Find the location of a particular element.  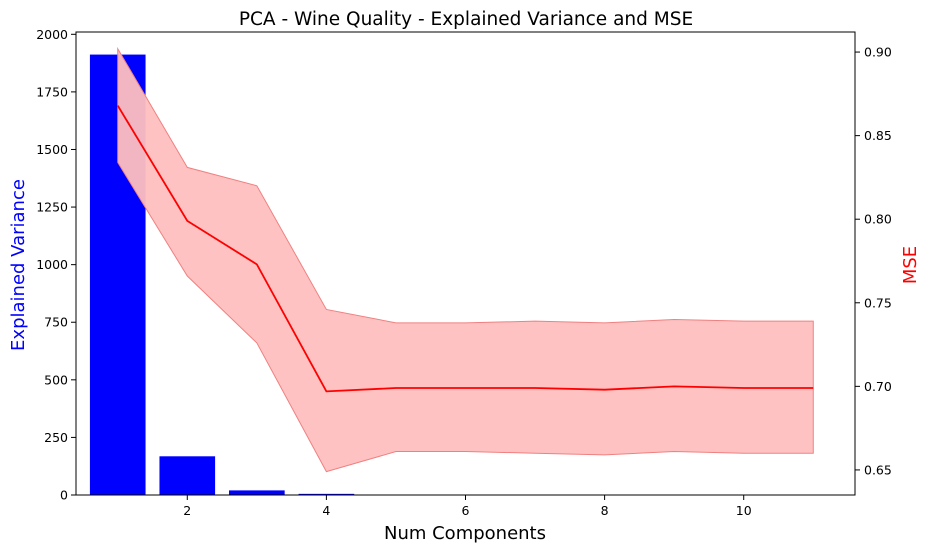

y-right-tick-label-0.8: 0.80 is located at coordinates (878, 219).